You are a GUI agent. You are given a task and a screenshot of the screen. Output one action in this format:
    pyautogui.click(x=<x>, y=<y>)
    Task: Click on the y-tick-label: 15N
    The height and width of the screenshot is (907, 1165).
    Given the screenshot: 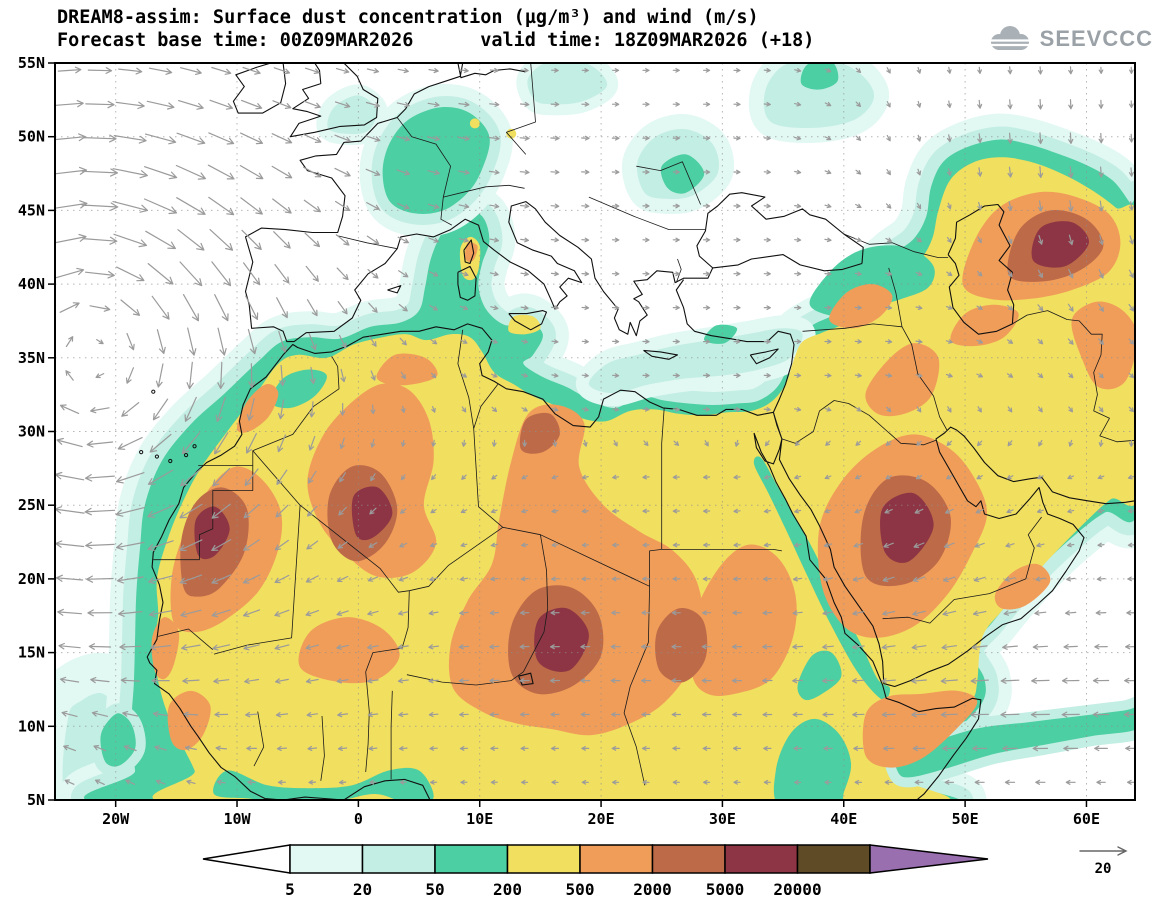 What is the action you would take?
    pyautogui.click(x=31, y=653)
    